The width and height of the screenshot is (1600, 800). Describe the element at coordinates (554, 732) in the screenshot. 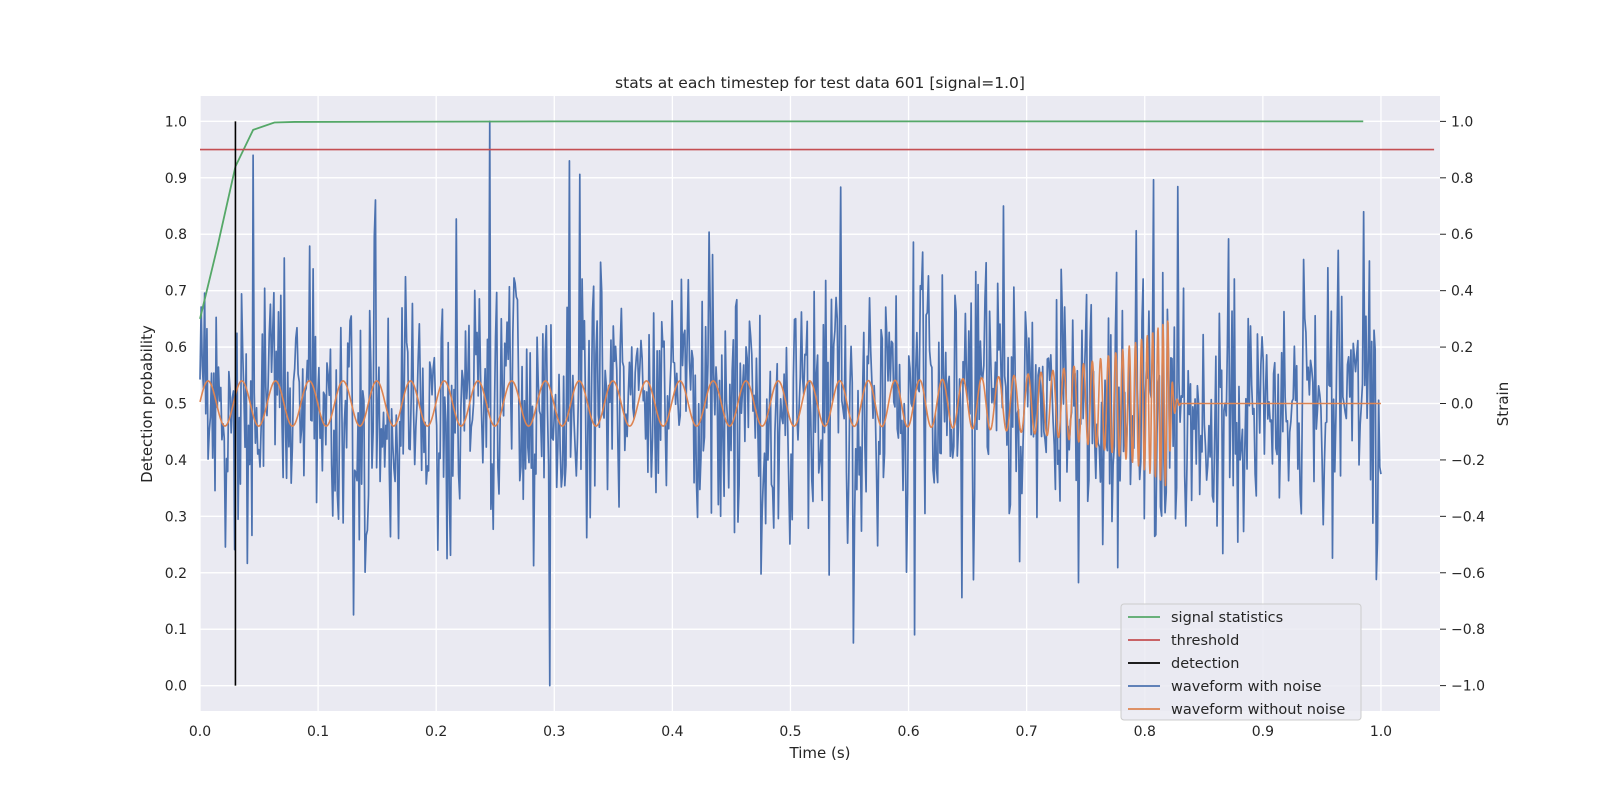

I see `x-tick-label: 0.3` at that location.